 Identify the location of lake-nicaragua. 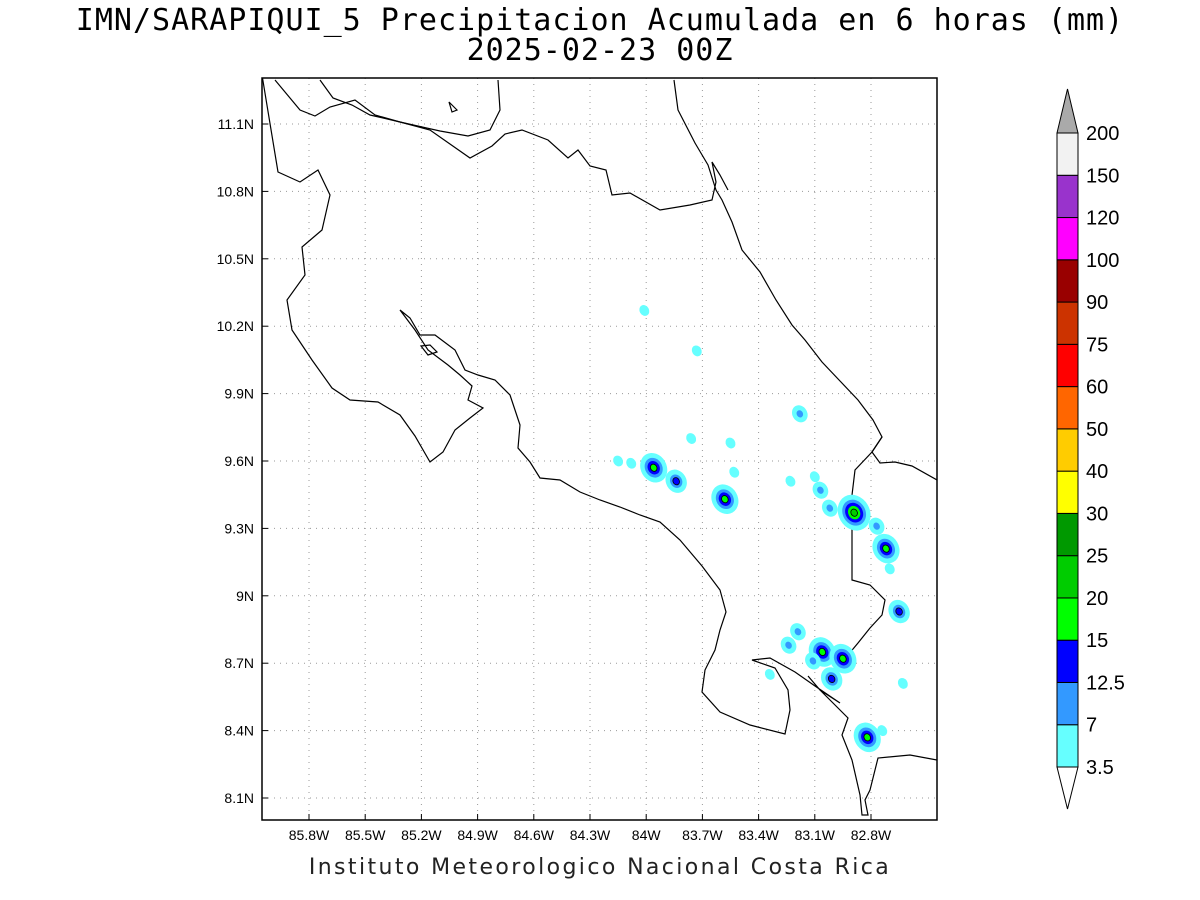
(410, 108).